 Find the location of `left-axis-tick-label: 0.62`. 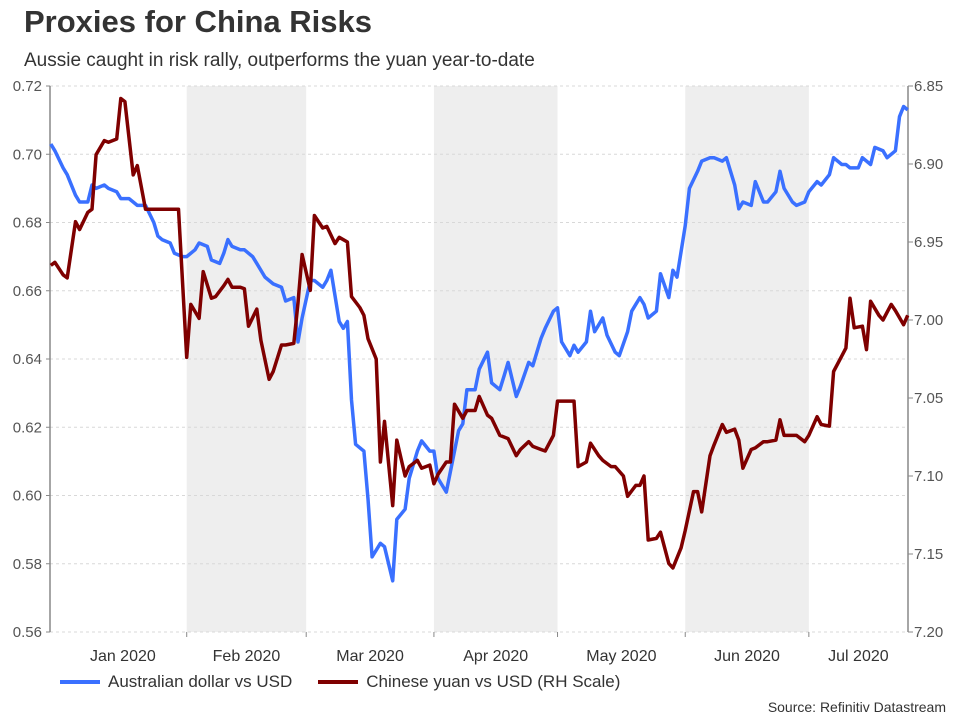

left-axis-tick-label: 0.62 is located at coordinates (27, 427).